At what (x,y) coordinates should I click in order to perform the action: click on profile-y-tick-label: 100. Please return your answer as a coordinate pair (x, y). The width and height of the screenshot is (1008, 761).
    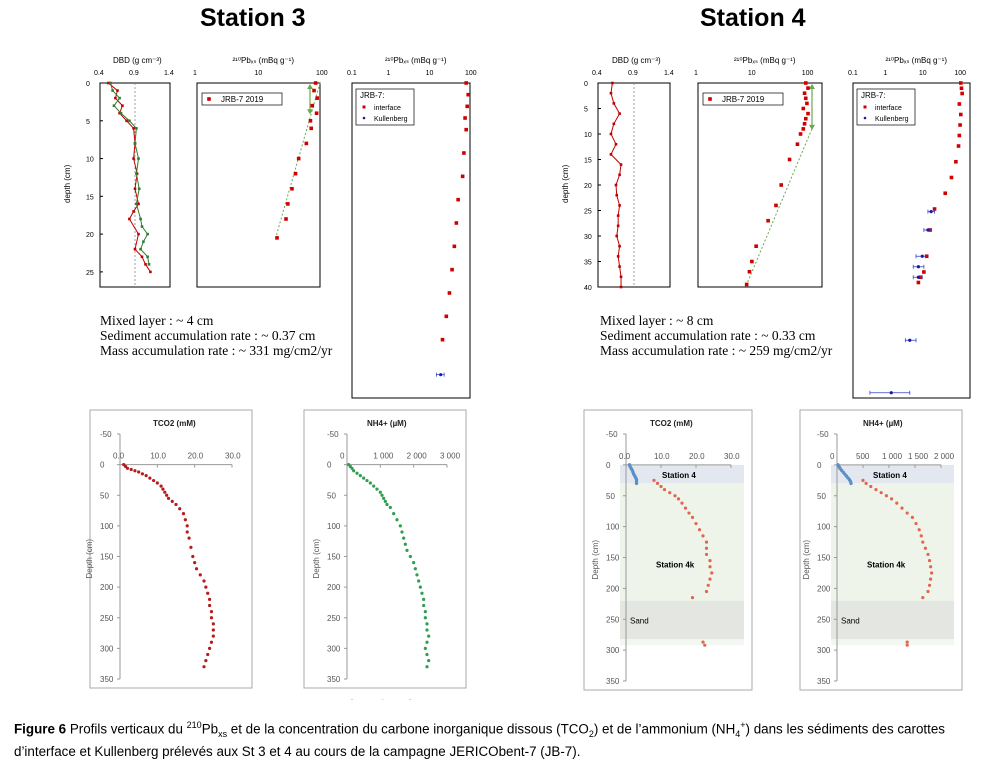
    Looking at the image, I should click on (824, 527).